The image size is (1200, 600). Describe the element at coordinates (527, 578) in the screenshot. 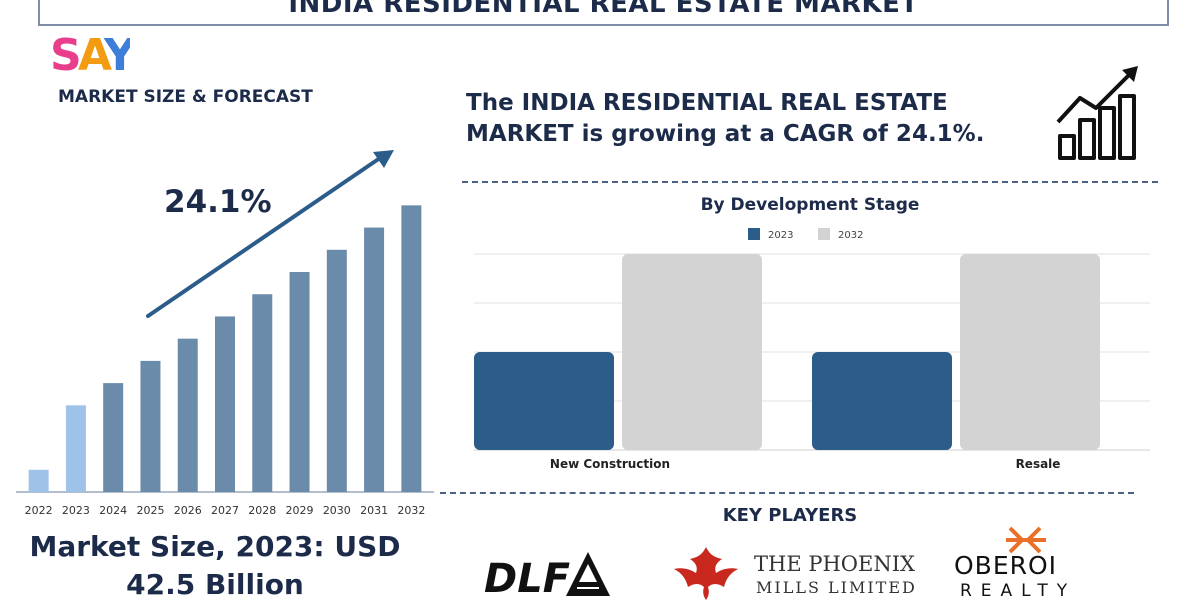

I see `svg-text: DLF` at that location.